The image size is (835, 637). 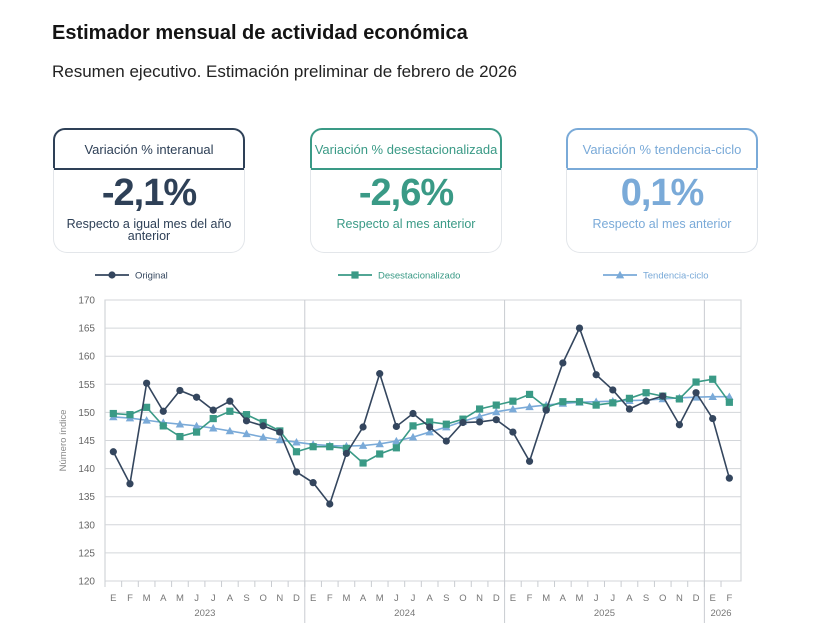 What do you see at coordinates (86, 441) in the screenshot?
I see `y-tick-label: 145` at bounding box center [86, 441].